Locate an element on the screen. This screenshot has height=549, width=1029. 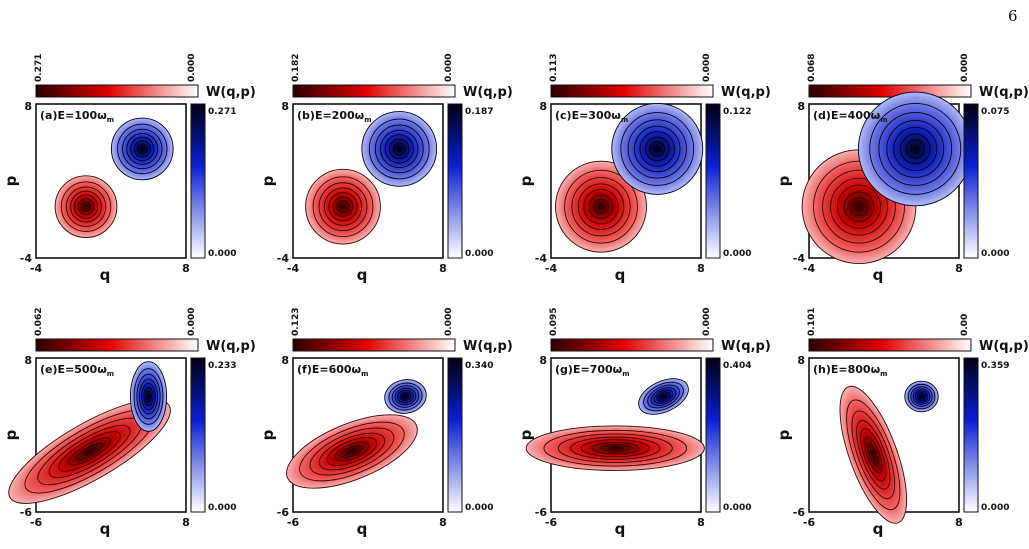
red-colorbar-max: 0.113 is located at coordinates (554, 68).